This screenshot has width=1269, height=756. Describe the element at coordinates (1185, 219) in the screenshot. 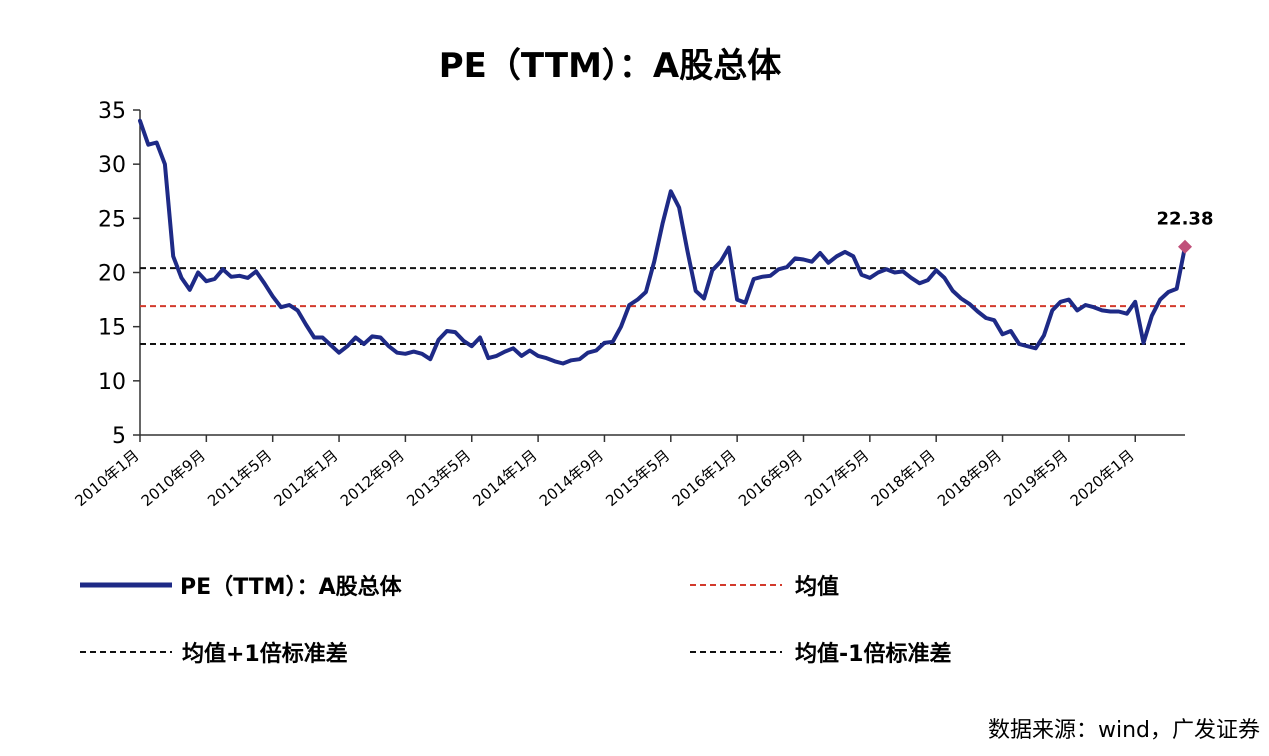

I see `last-value-label: 22.38` at that location.